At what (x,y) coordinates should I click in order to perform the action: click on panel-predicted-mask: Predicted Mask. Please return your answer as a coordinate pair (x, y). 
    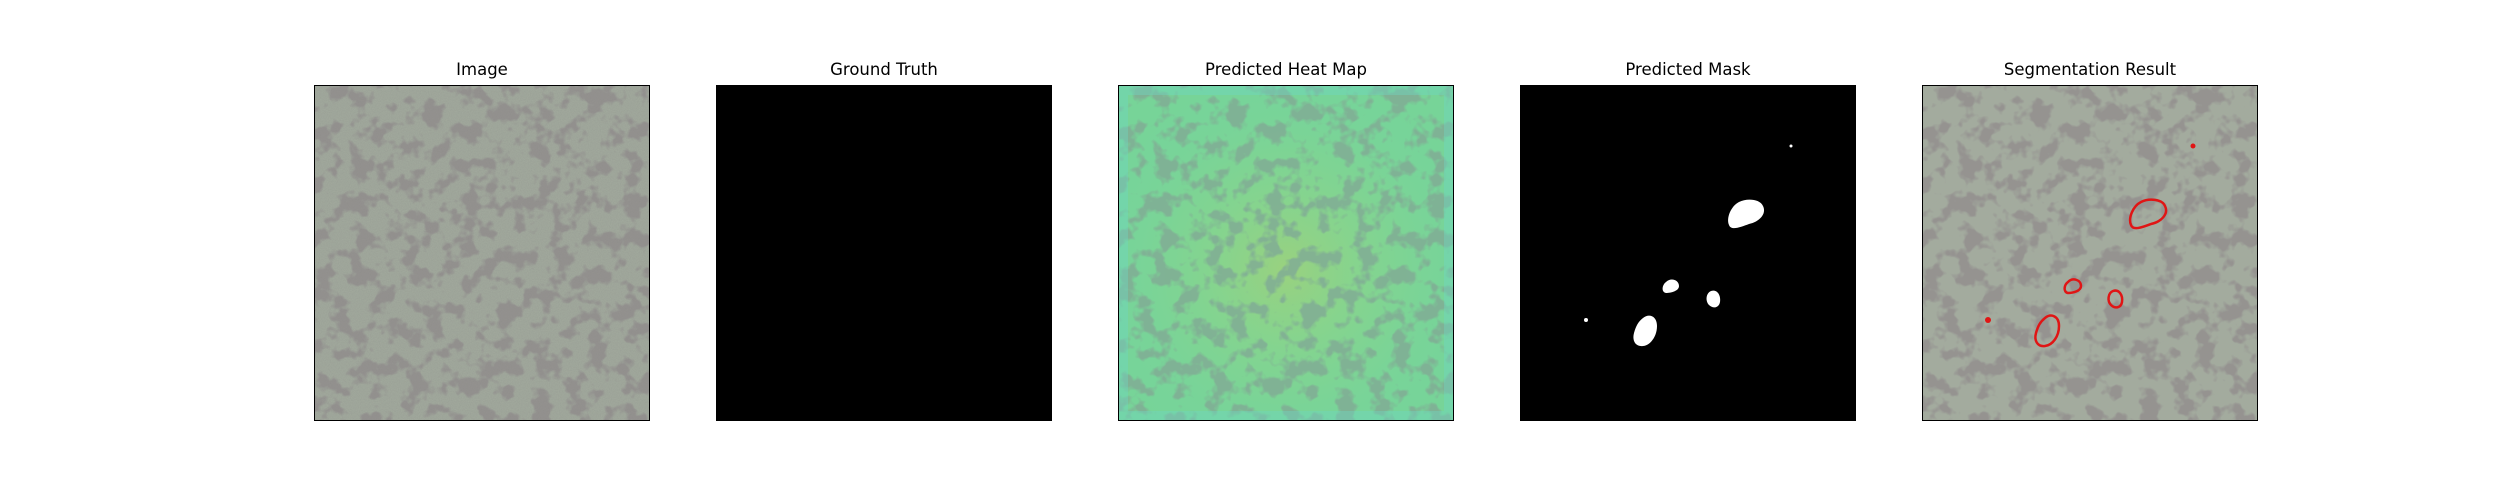
    Looking at the image, I should click on (1688, 250).